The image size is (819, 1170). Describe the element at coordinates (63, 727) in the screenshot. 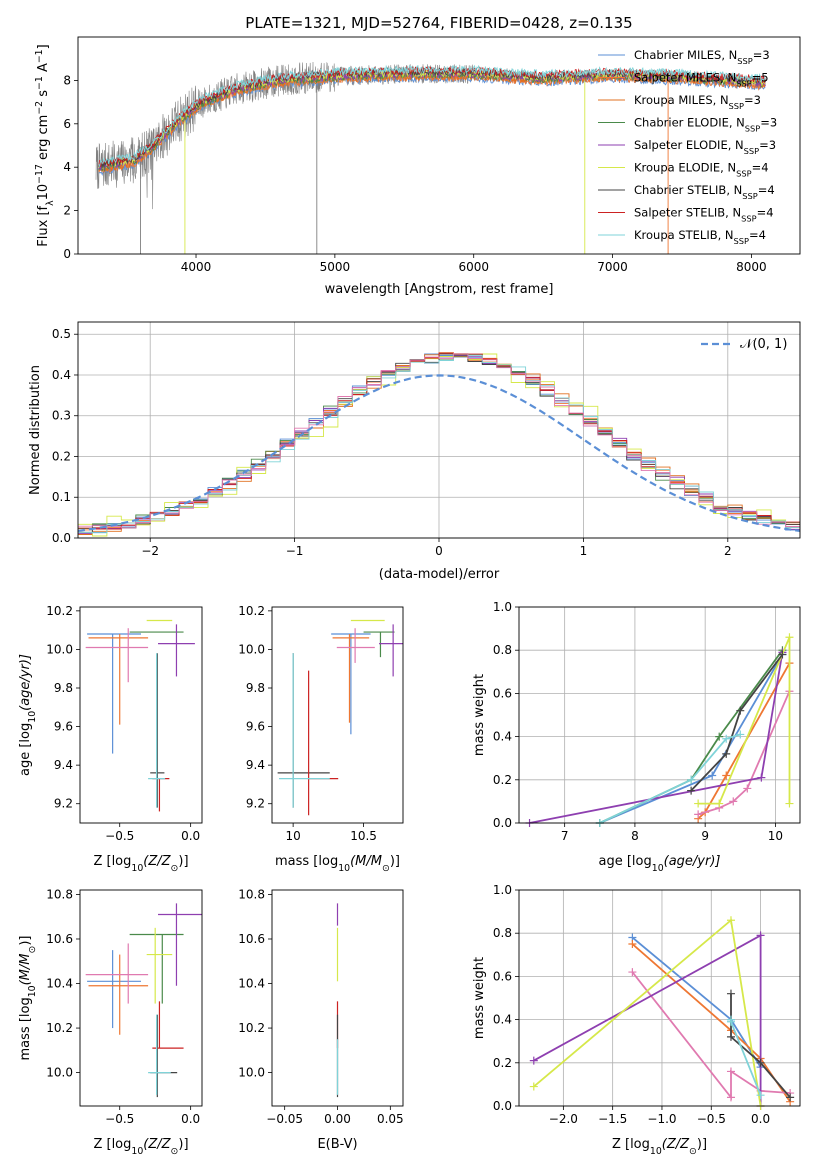

I see `y-tick-label: 9.6` at that location.